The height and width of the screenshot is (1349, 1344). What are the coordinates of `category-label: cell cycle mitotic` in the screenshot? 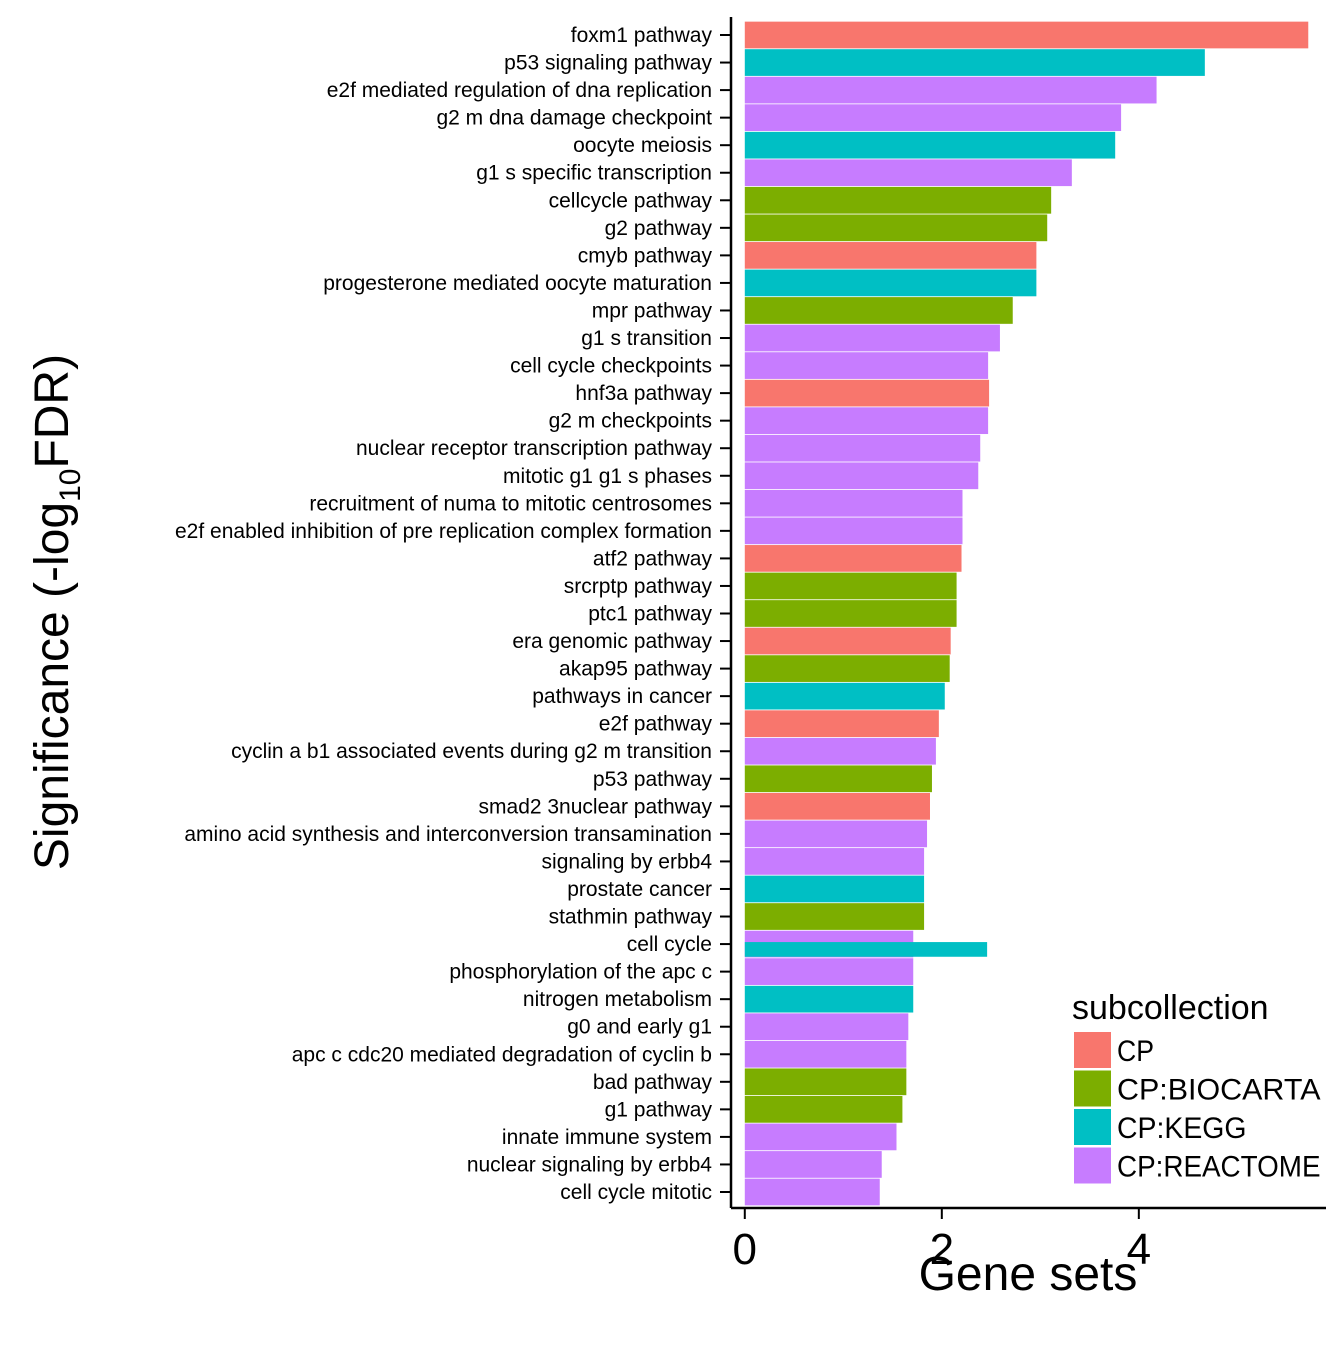 It's located at (636, 1192).